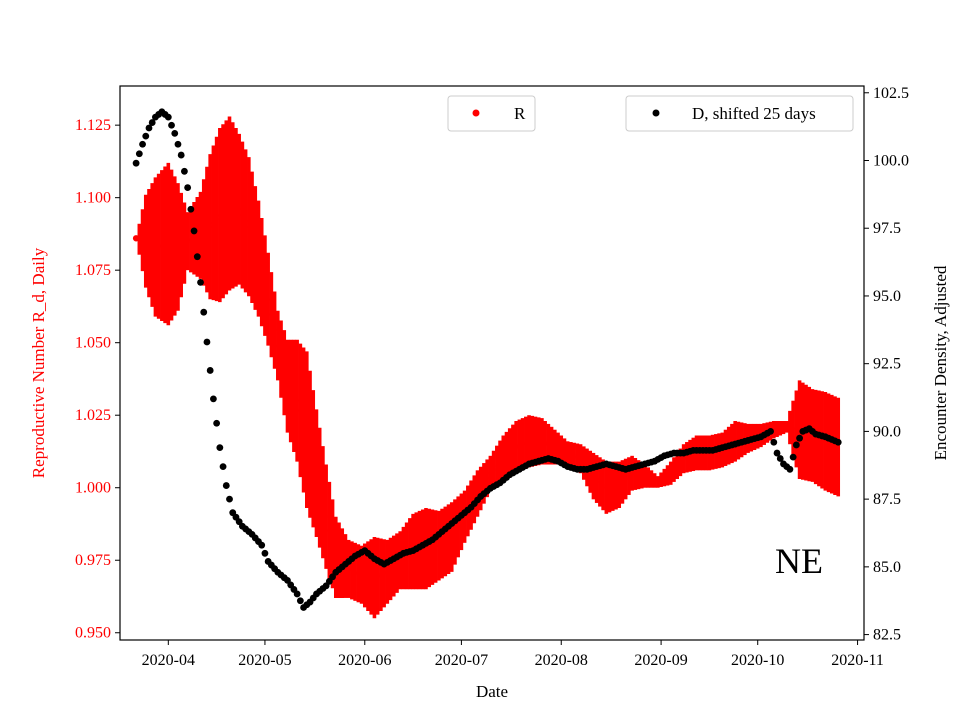 The image size is (960, 720). Describe the element at coordinates (364, 660) in the screenshot. I see `x-tick-label: 2020-06` at that location.